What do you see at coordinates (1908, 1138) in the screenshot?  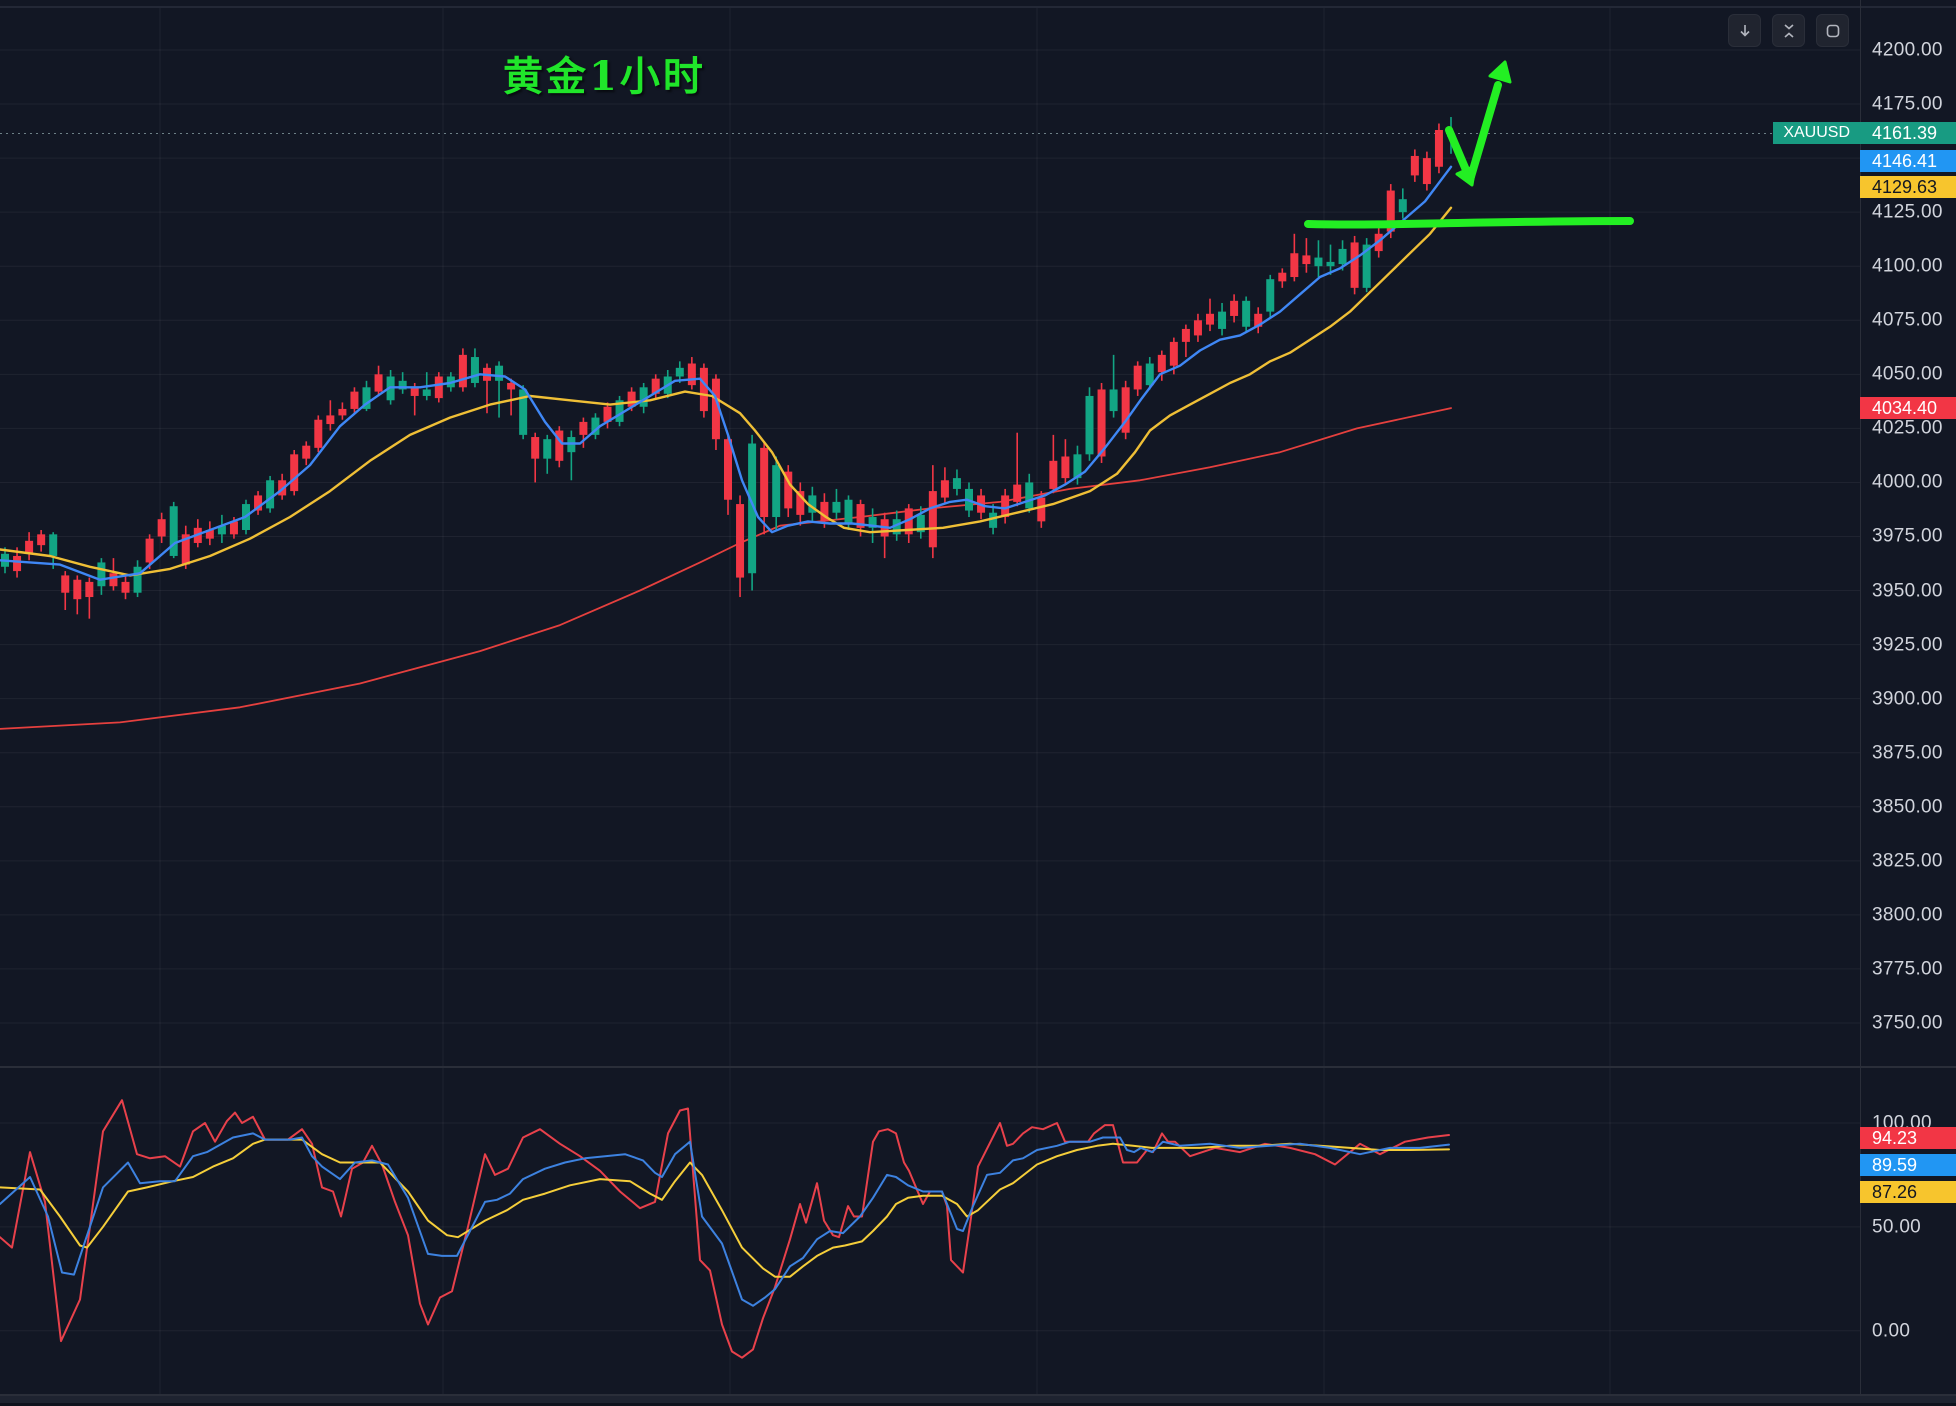 I see `indicator-badge: 94.23` at bounding box center [1908, 1138].